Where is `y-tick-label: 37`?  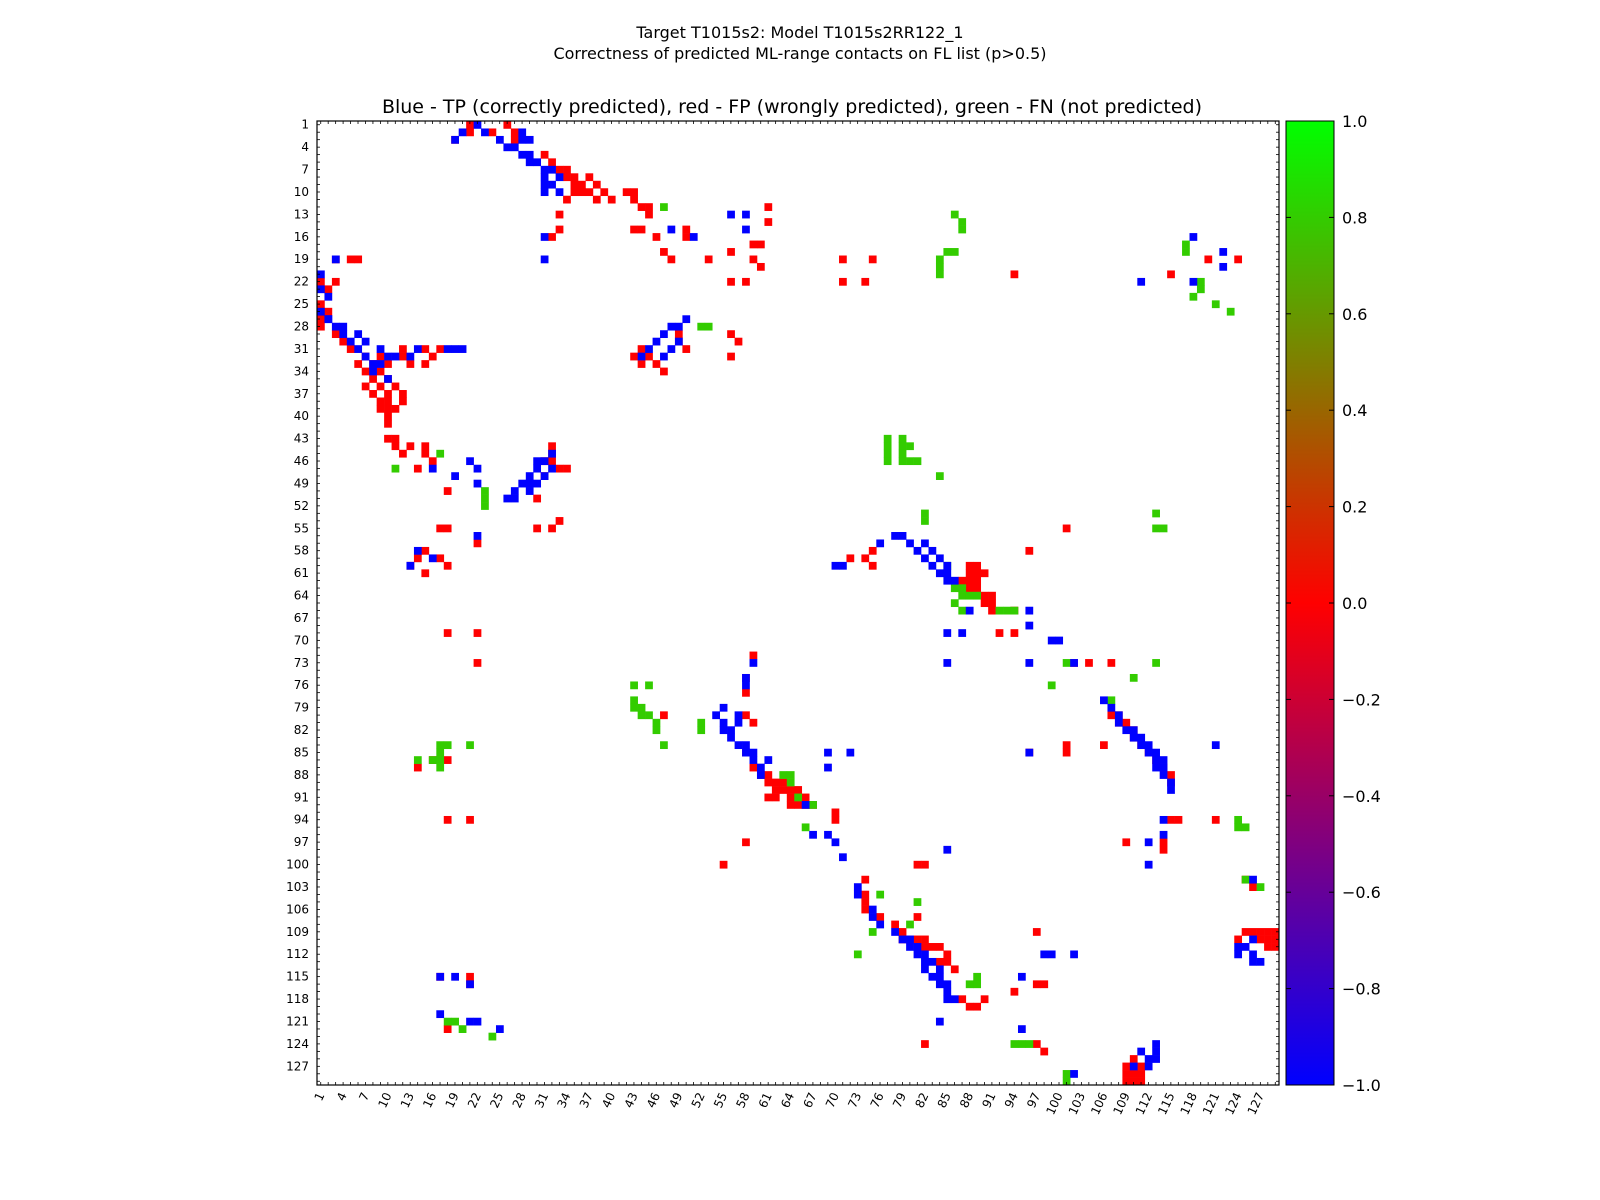 y-tick-label: 37 is located at coordinates (301, 394).